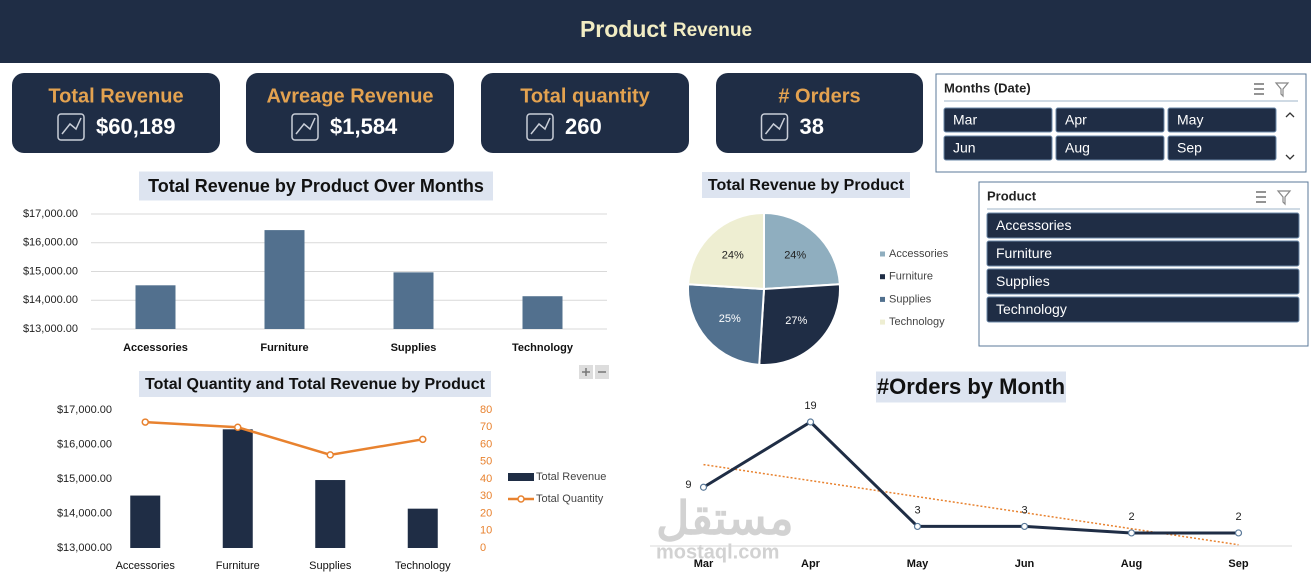 The height and width of the screenshot is (579, 1311). I want to click on header-title: Product Revenue, so click(666, 29).